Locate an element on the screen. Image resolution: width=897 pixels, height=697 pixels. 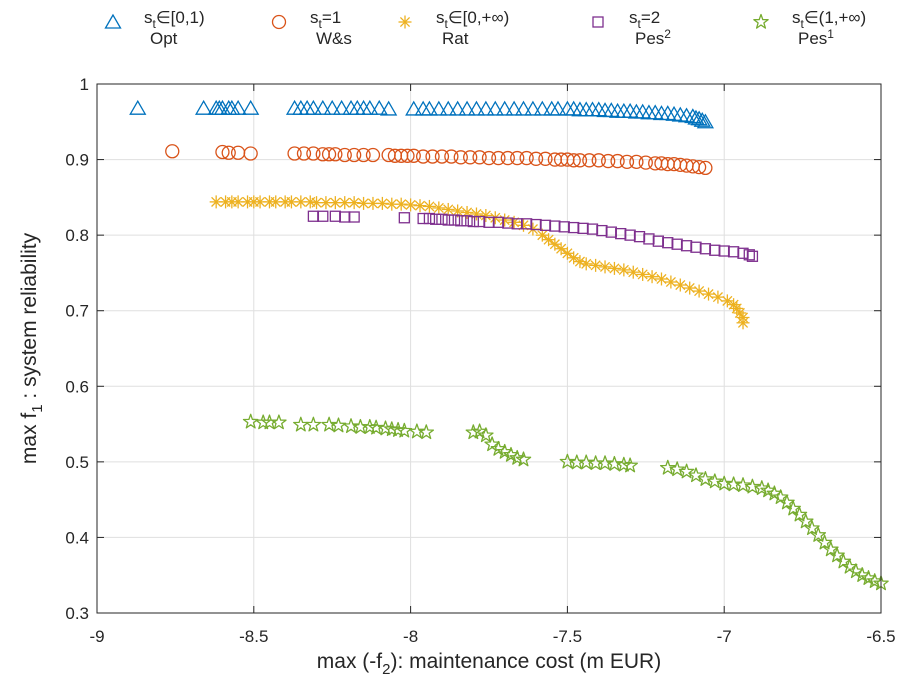
y-tick-label: 0.6 is located at coordinates (77, 386).